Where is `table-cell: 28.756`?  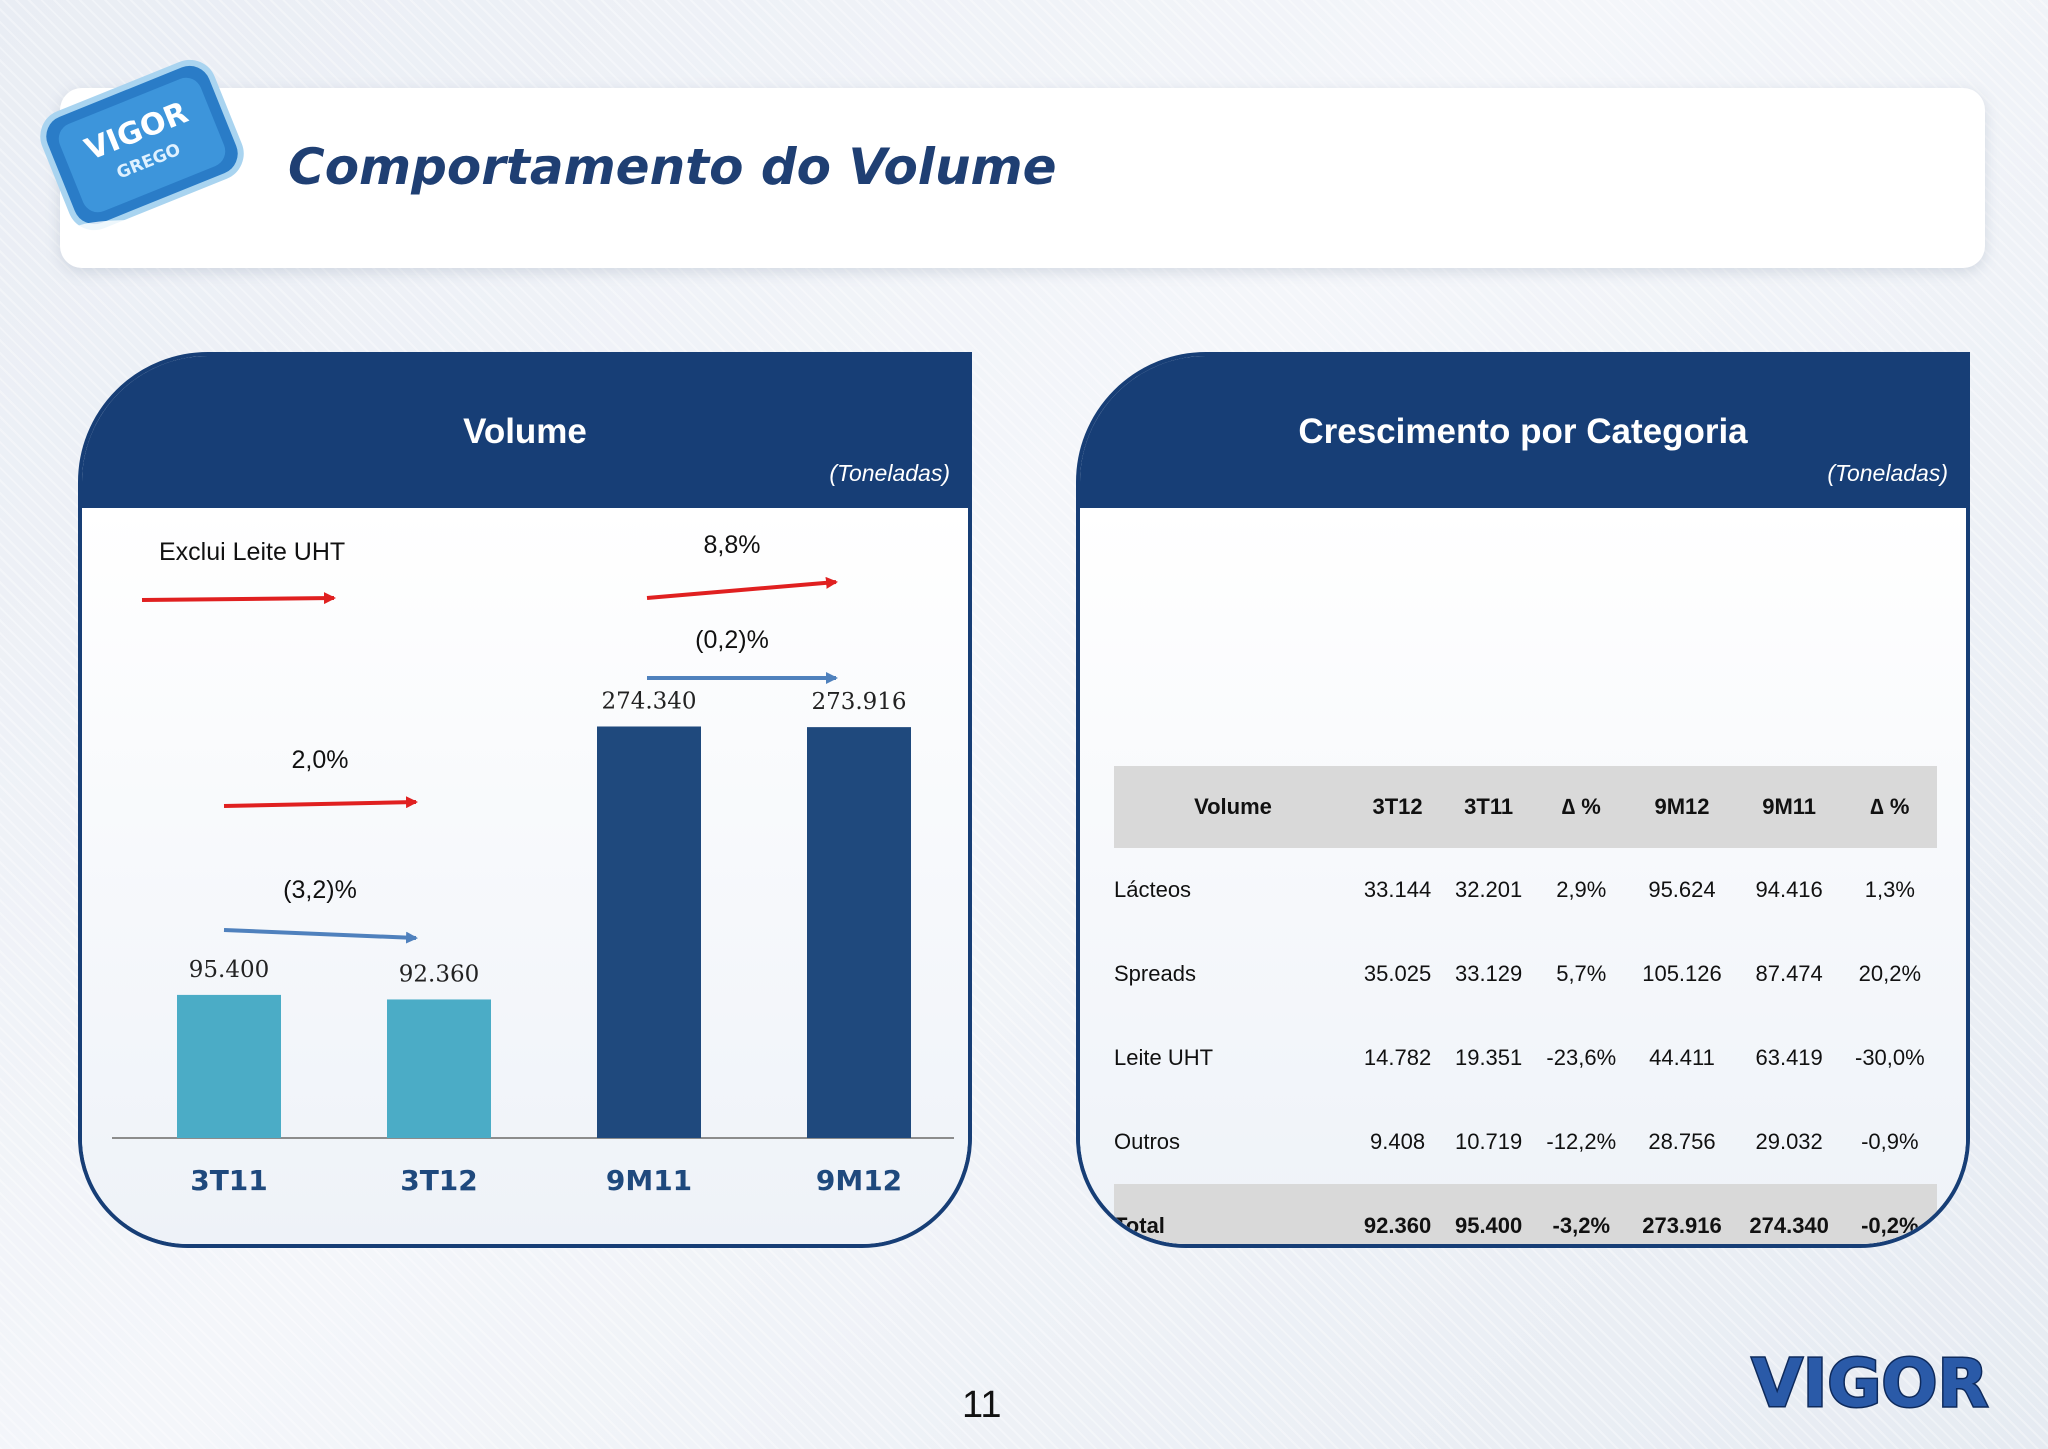 table-cell: 28.756 is located at coordinates (1682, 1141).